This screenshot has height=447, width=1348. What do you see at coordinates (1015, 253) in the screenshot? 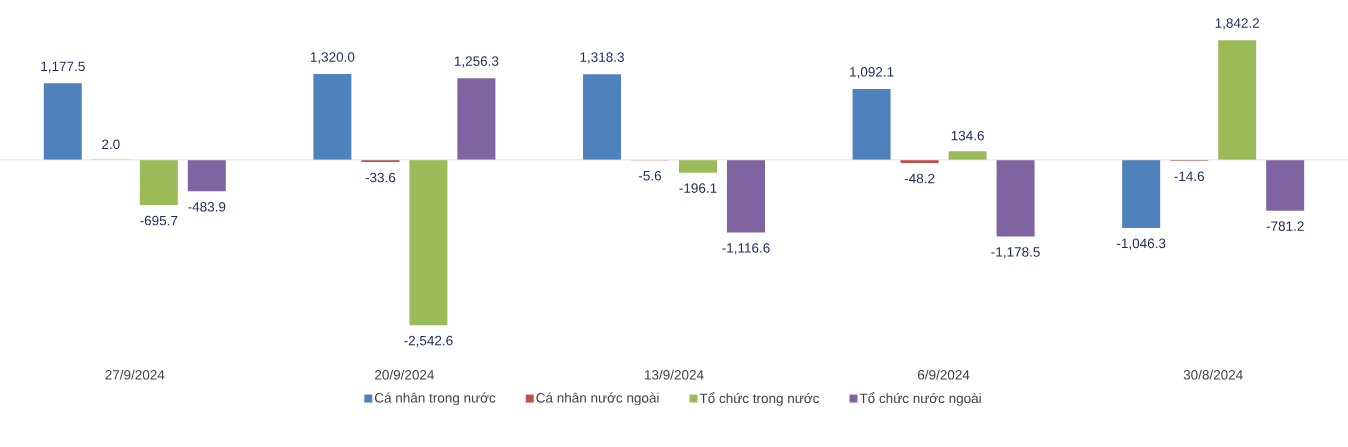
I see `data-label: -1,178.5` at bounding box center [1015, 253].